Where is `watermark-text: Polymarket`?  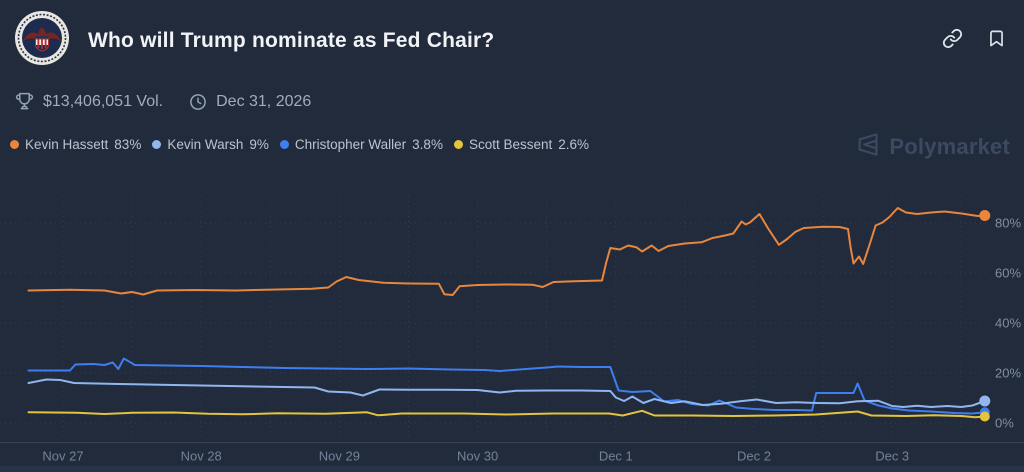 watermark-text: Polymarket is located at coordinates (949, 146).